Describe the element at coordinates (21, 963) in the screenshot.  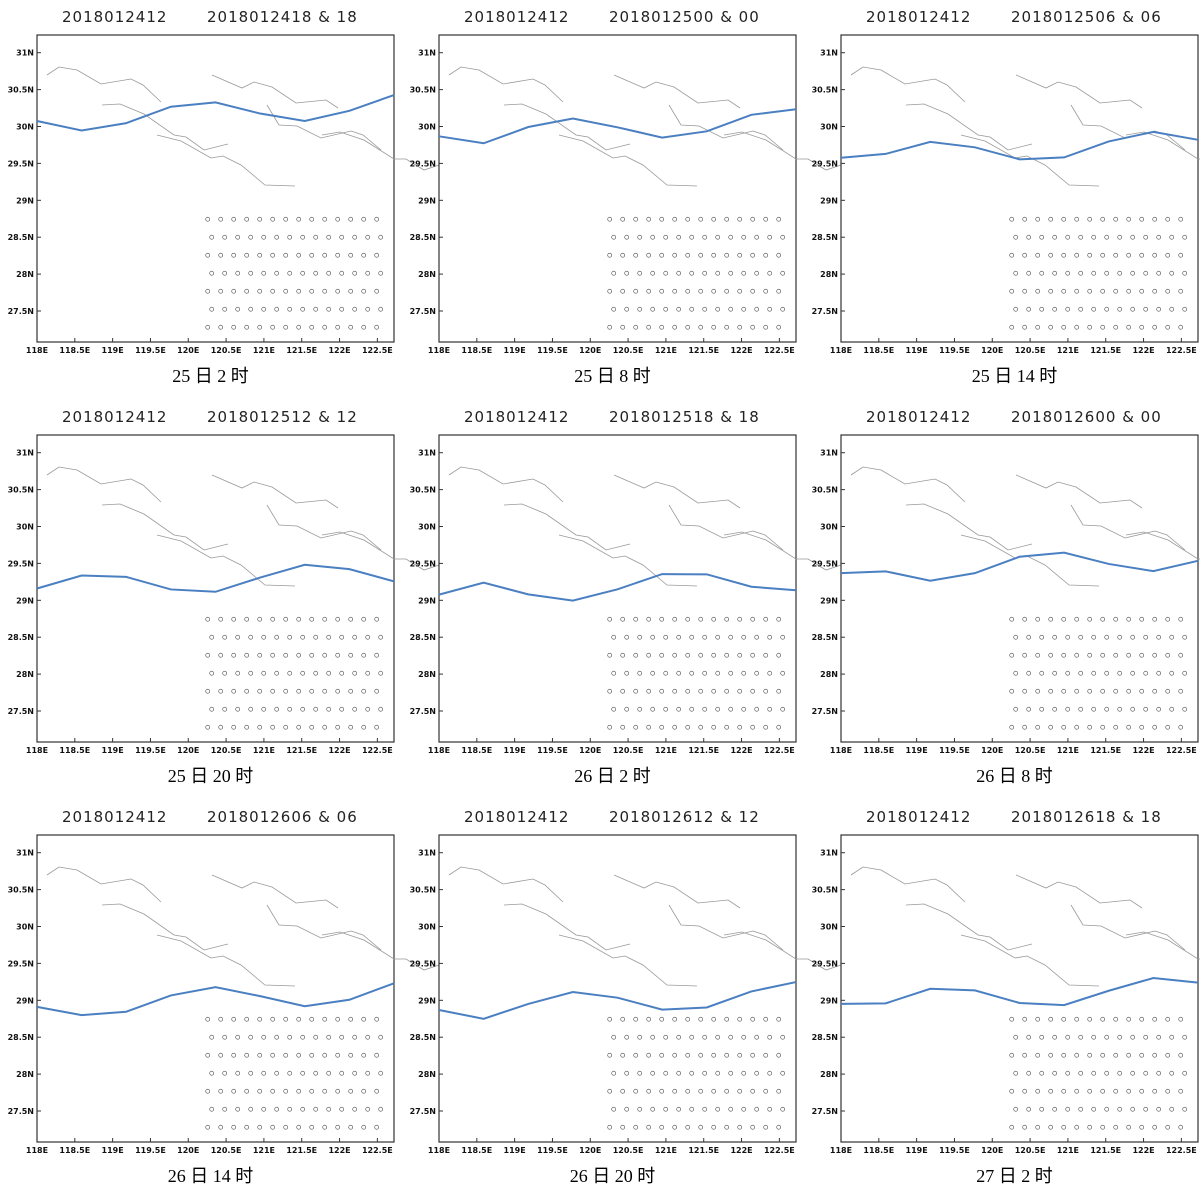
I see `y-tick-label: 29.5N` at that location.